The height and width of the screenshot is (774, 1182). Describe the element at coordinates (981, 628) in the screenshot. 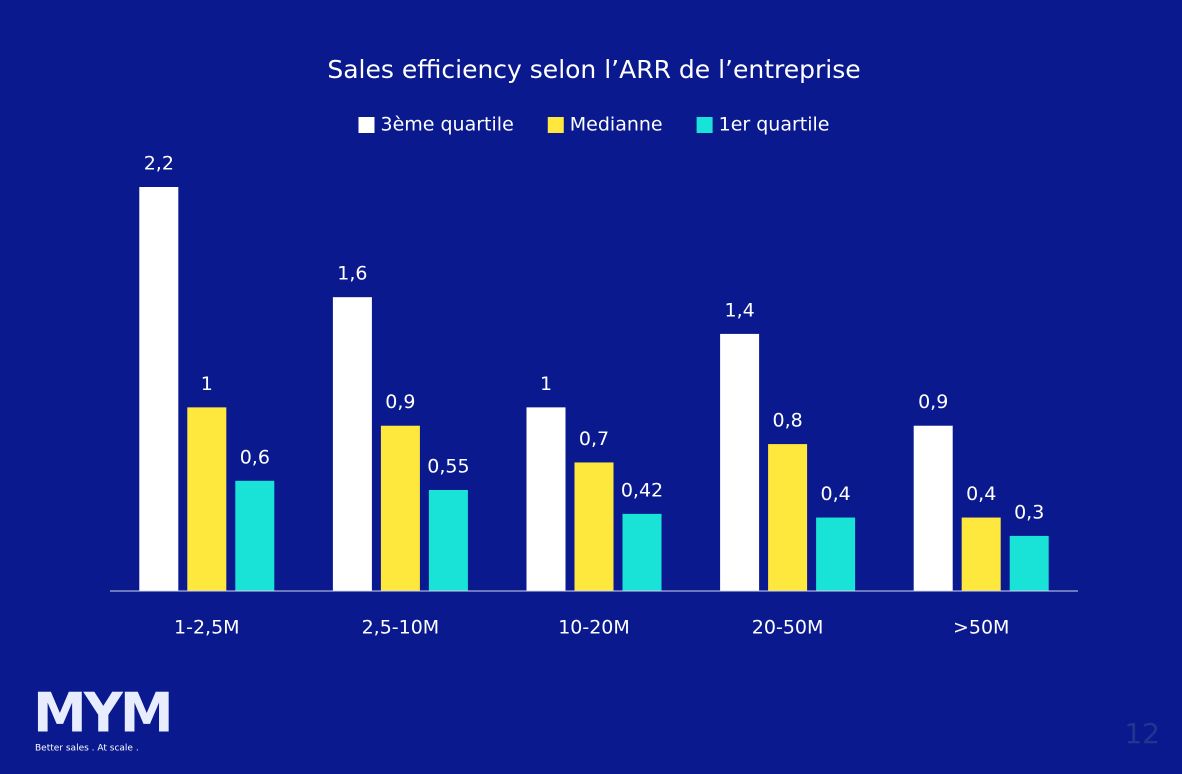

I see `x-tick-label: >50M` at that location.